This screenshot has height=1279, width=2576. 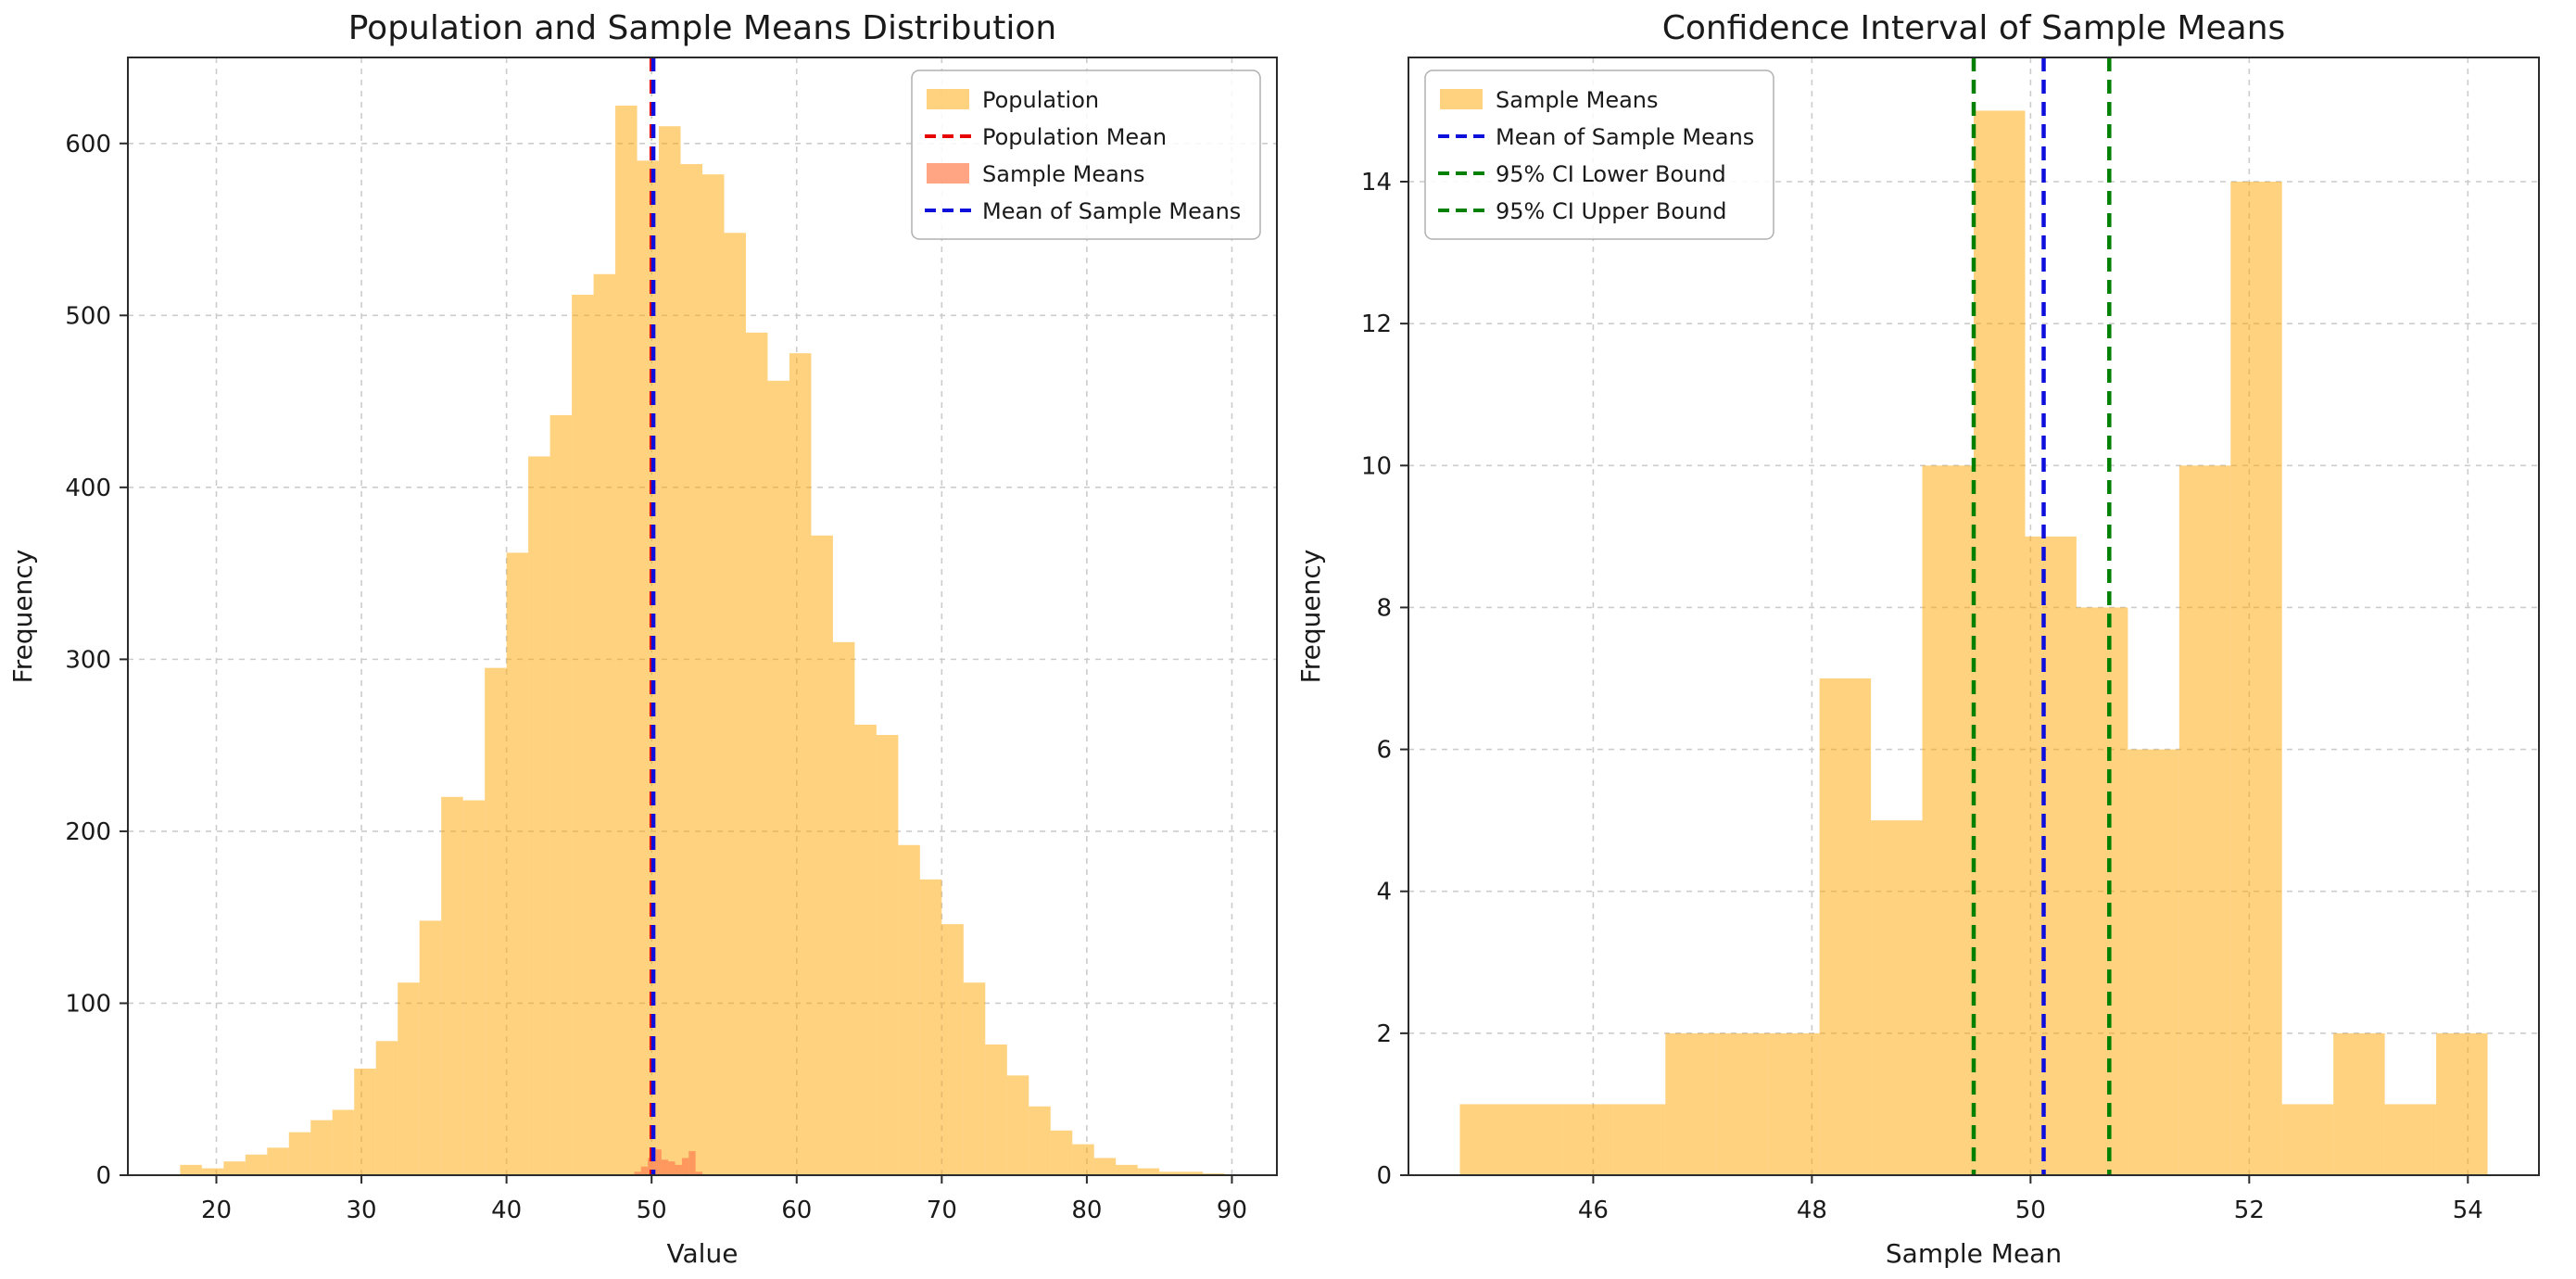 I want to click on chart-title: Population and Sample Means Distribution, so click(x=702, y=28).